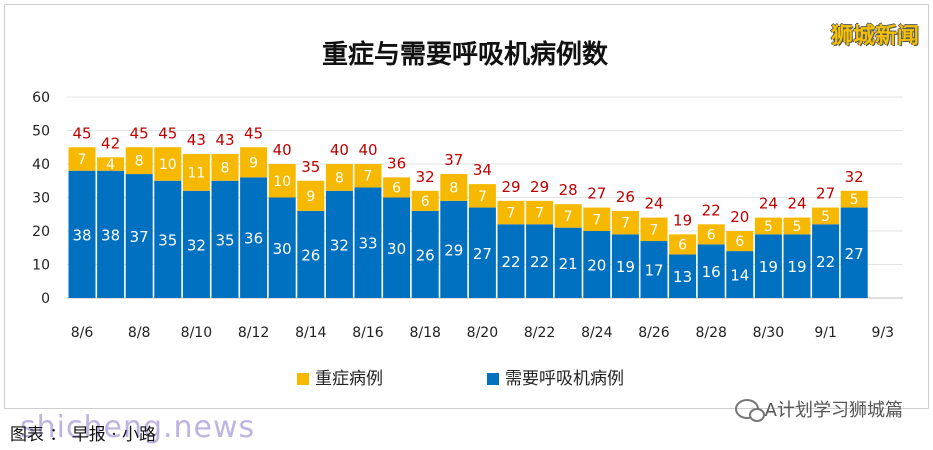 The height and width of the screenshot is (450, 933). I want to click on x-tick-label: 8/30, so click(768, 333).